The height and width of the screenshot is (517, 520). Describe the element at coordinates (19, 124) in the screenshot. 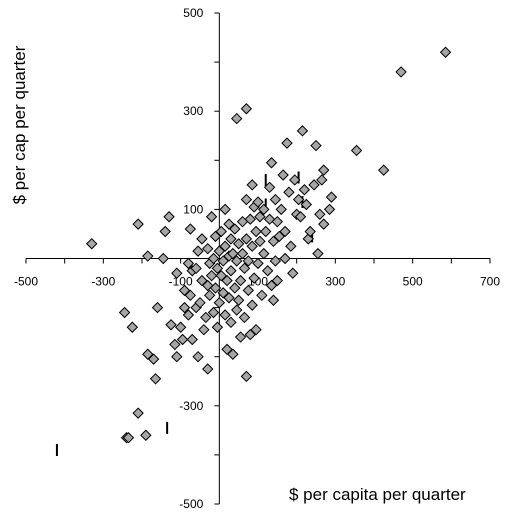

I see `y-axis-title: $ per cap per quarter` at that location.